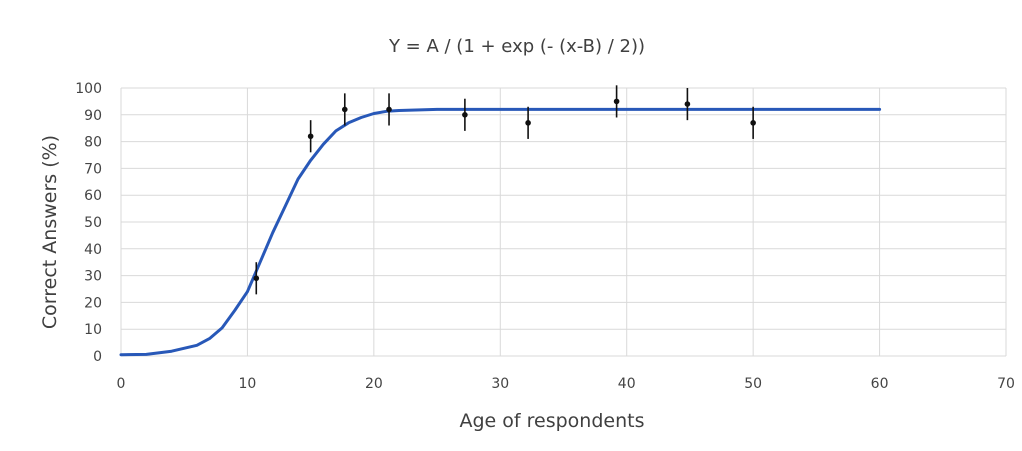 This screenshot has height=451, width=1022. I want to click on y-tick-label: 10, so click(93, 330).